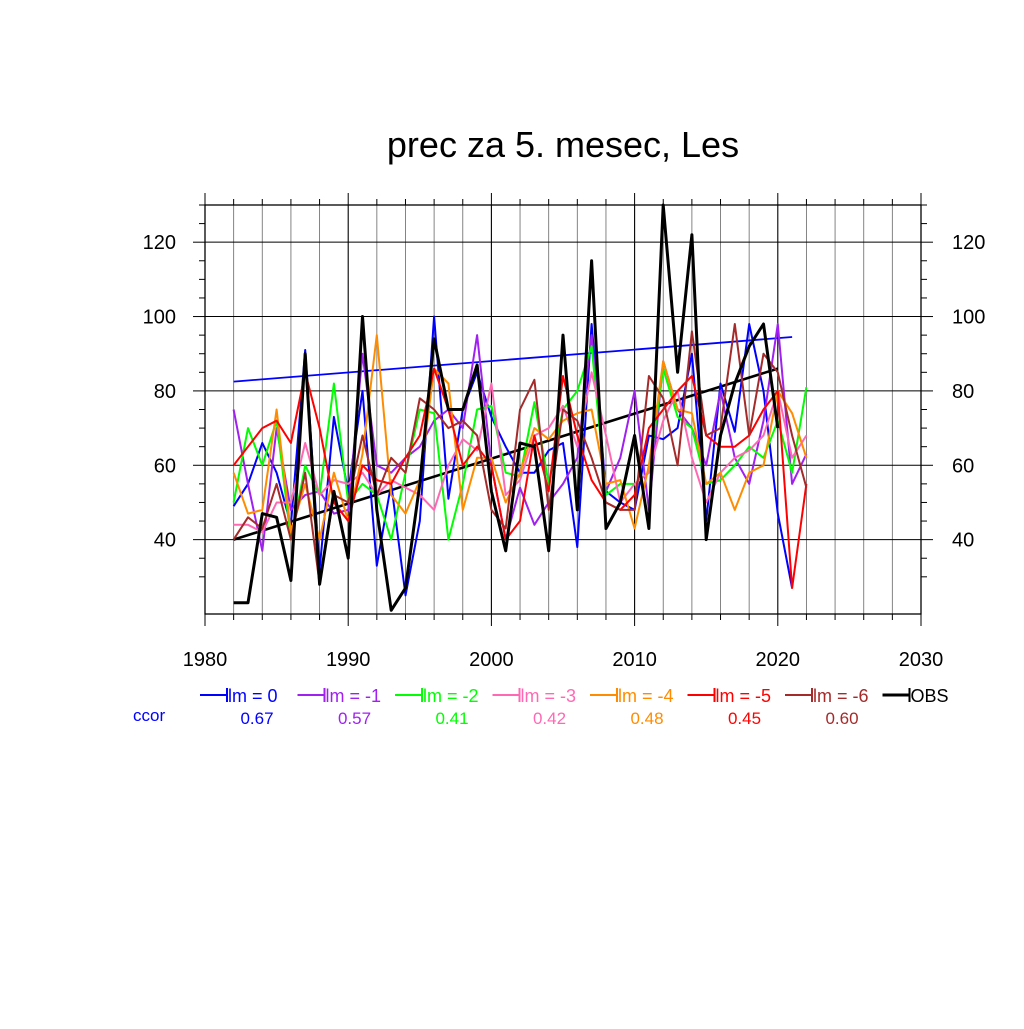 Image resolution: width=1024 pixels, height=1029 pixels. Describe the element at coordinates (968, 243) in the screenshot. I see `y-tick-label-right: 120` at that location.